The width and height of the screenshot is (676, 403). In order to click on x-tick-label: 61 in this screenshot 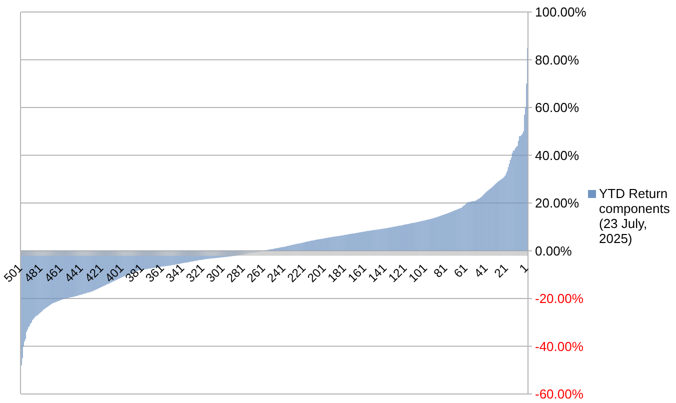, I will do `click(461, 270)`.